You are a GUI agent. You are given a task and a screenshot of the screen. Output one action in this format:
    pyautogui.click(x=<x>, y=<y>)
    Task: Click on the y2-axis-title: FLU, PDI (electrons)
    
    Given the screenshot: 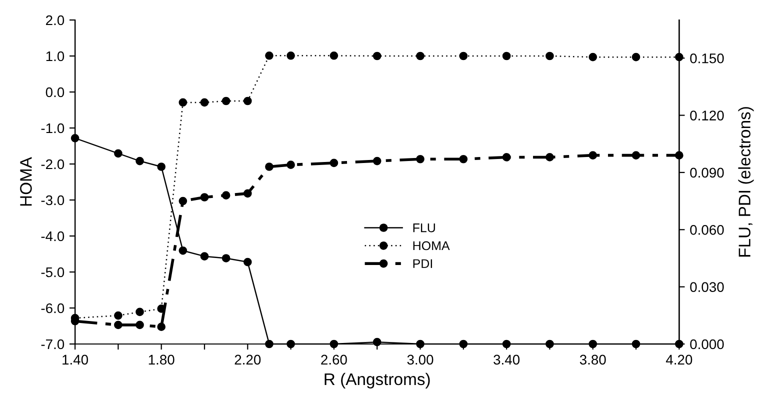 What is the action you would take?
    pyautogui.click(x=746, y=182)
    